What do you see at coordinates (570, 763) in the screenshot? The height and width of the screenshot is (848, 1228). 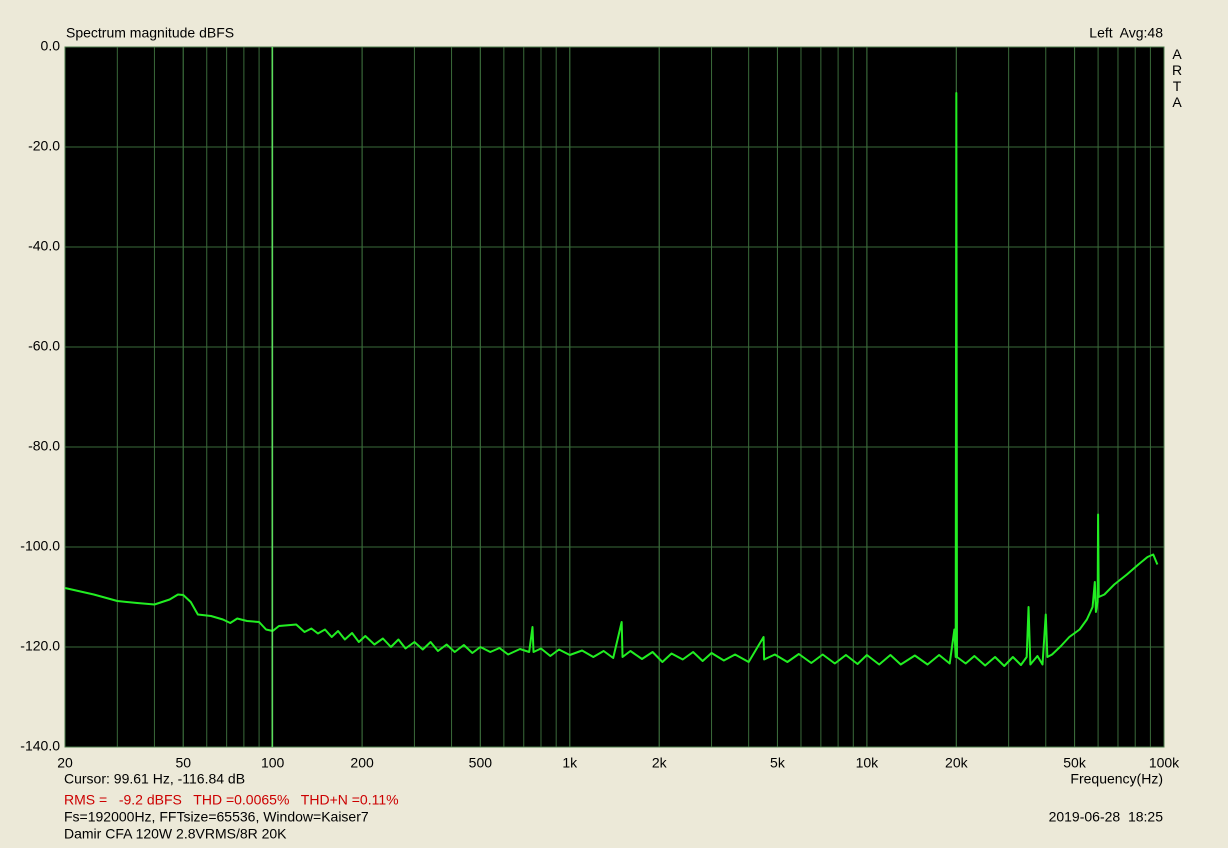 I see `x-tick-label: 1k` at bounding box center [570, 763].